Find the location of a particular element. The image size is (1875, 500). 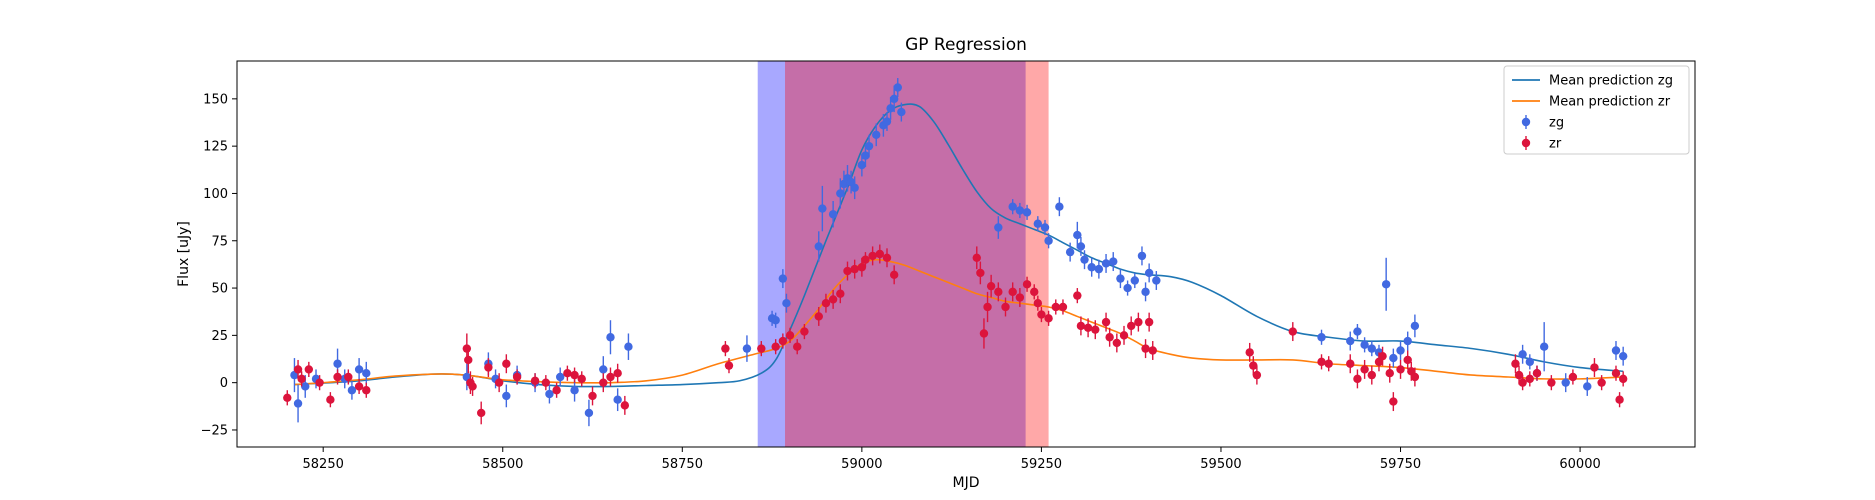

legend-marker-zr is located at coordinates (1526, 143).